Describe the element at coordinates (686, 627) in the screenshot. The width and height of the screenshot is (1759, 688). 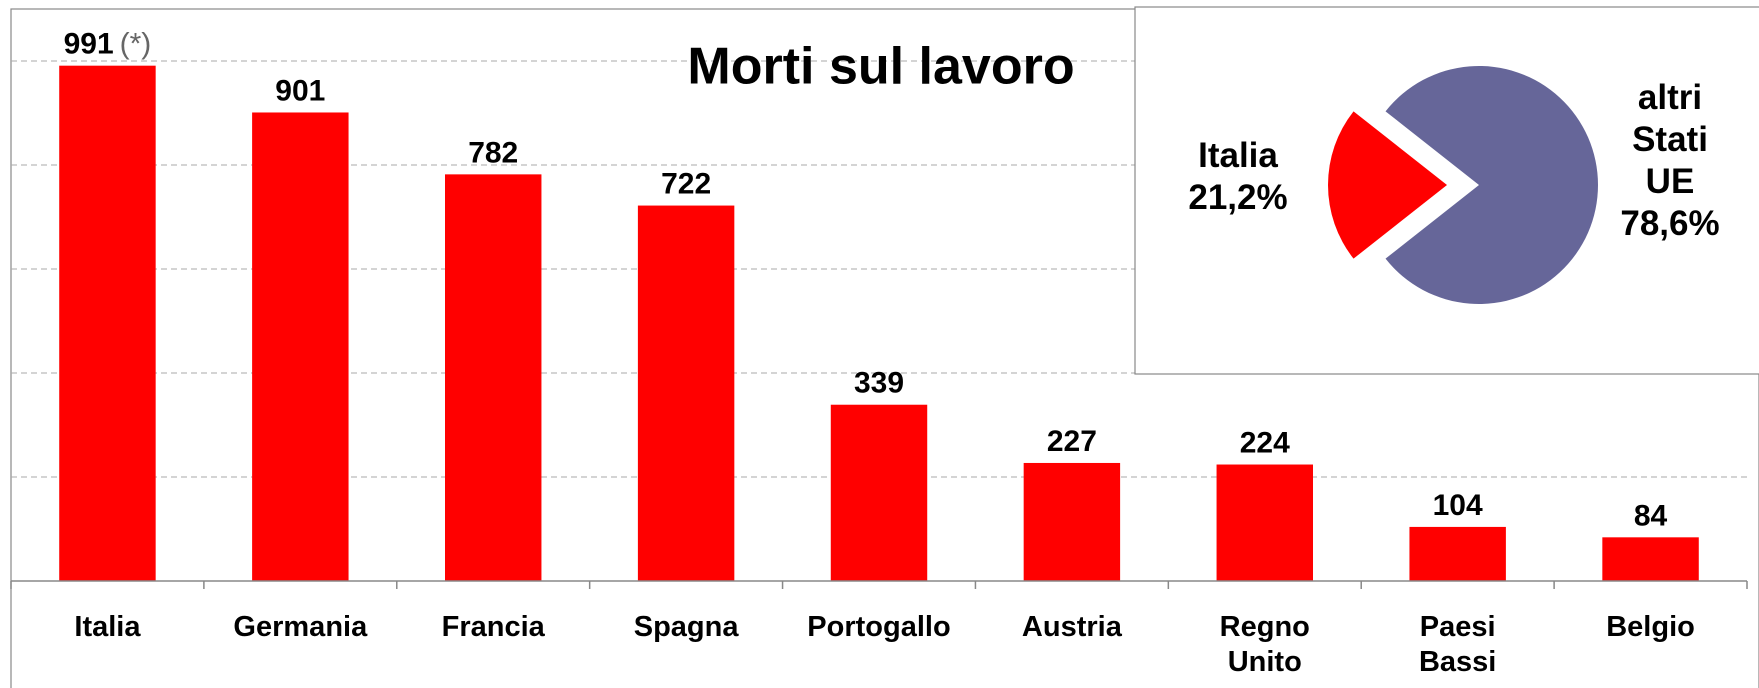
I see `x-tick-label: Spagna` at that location.